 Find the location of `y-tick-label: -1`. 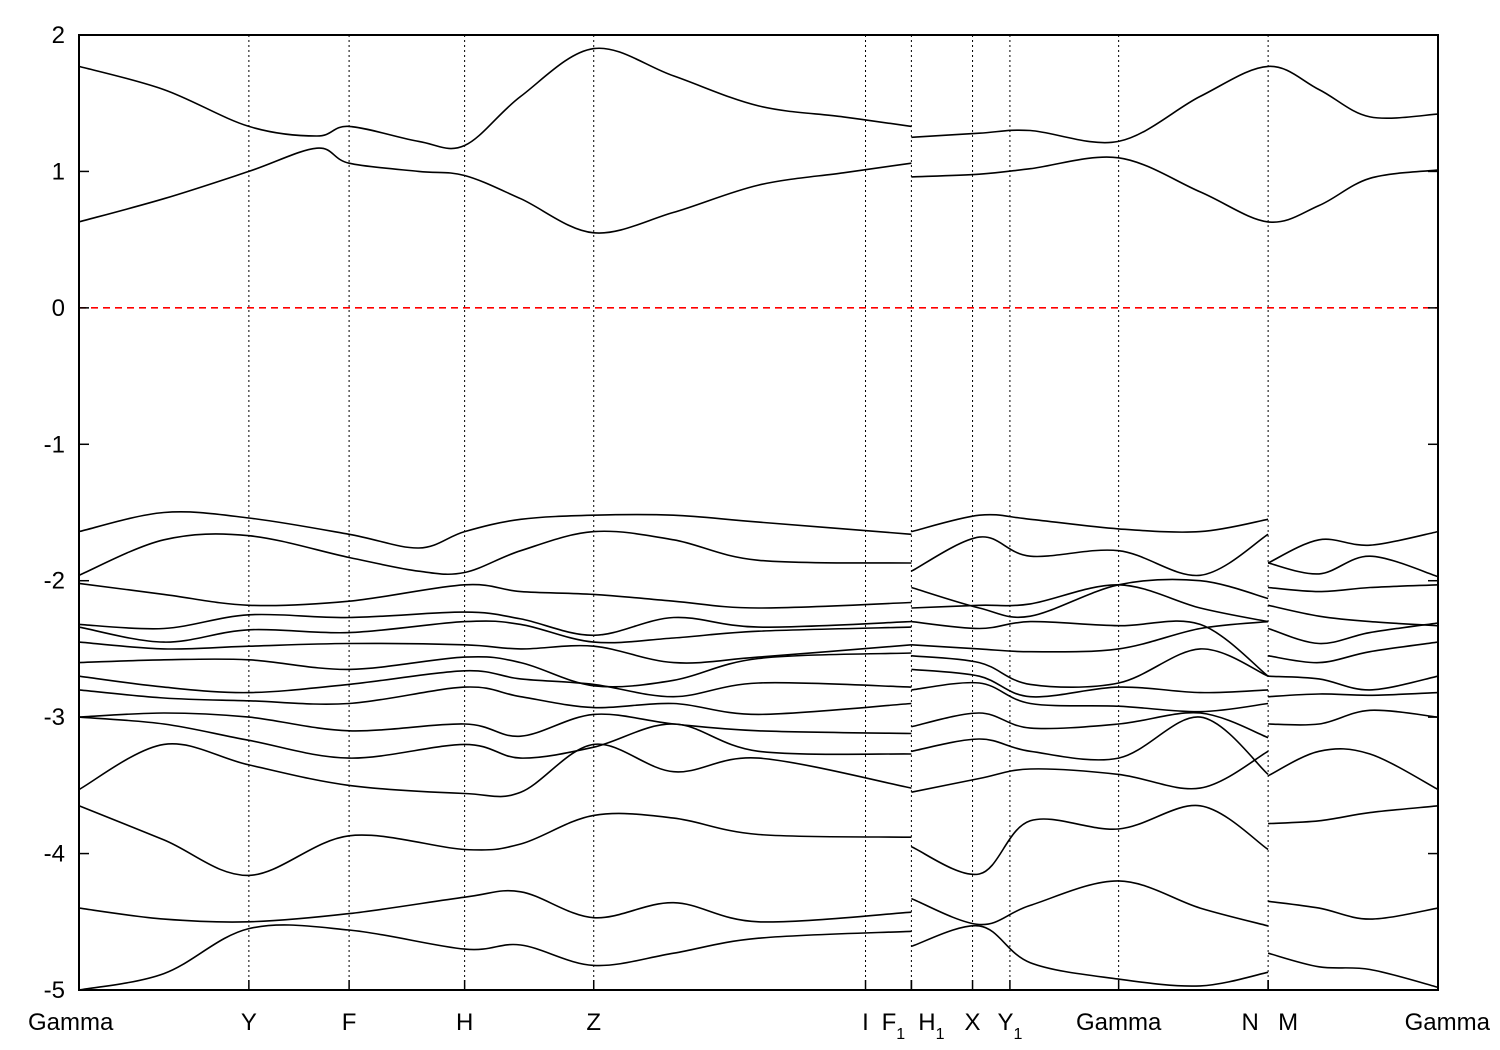

y-tick-label: -1 is located at coordinates (54, 444).